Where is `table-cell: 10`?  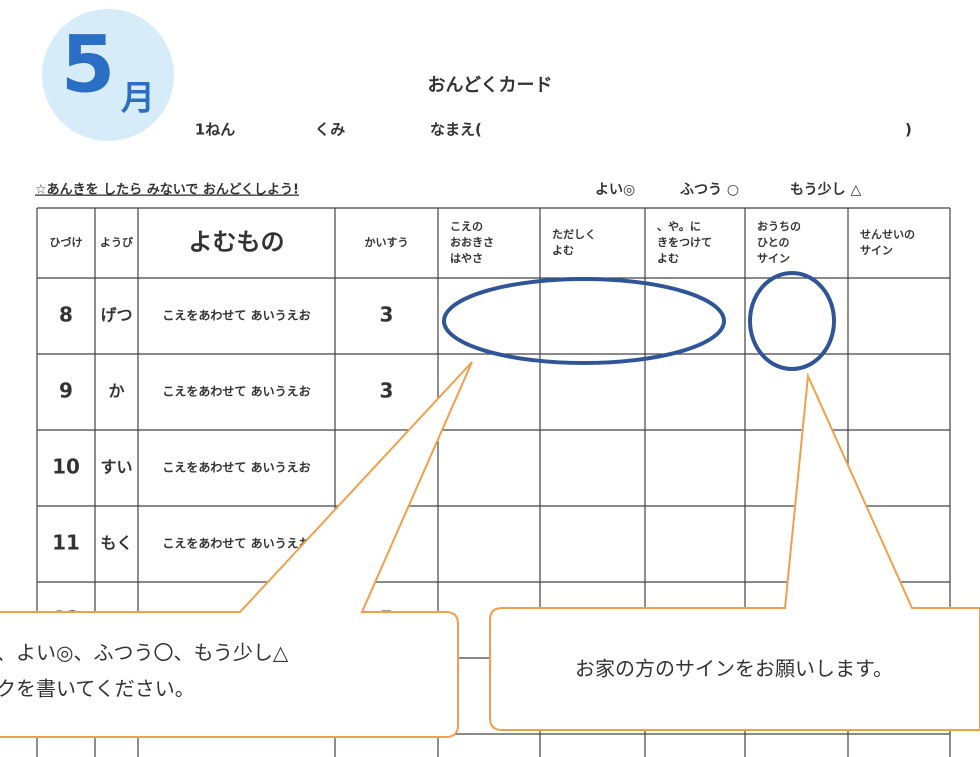
table-cell: 10 is located at coordinates (66, 467).